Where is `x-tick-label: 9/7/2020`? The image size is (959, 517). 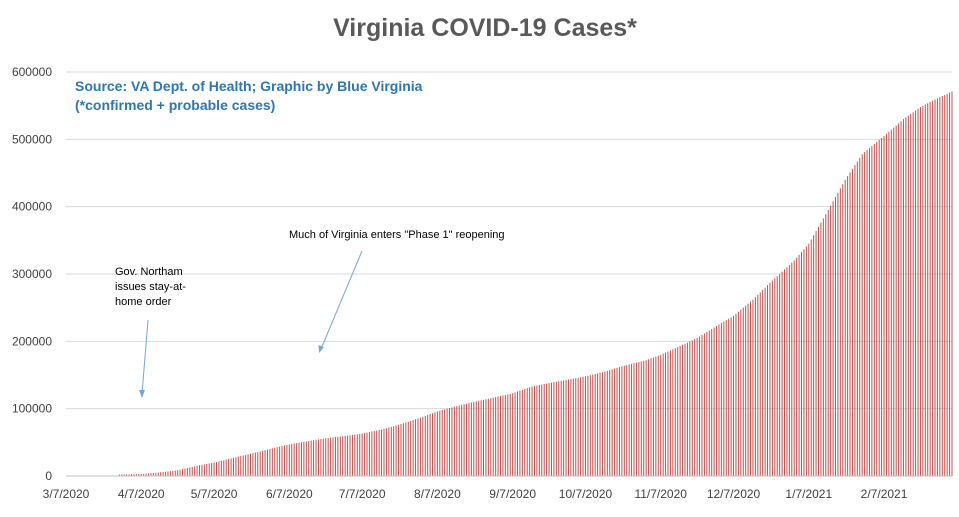
x-tick-label: 9/7/2020 is located at coordinates (512, 494).